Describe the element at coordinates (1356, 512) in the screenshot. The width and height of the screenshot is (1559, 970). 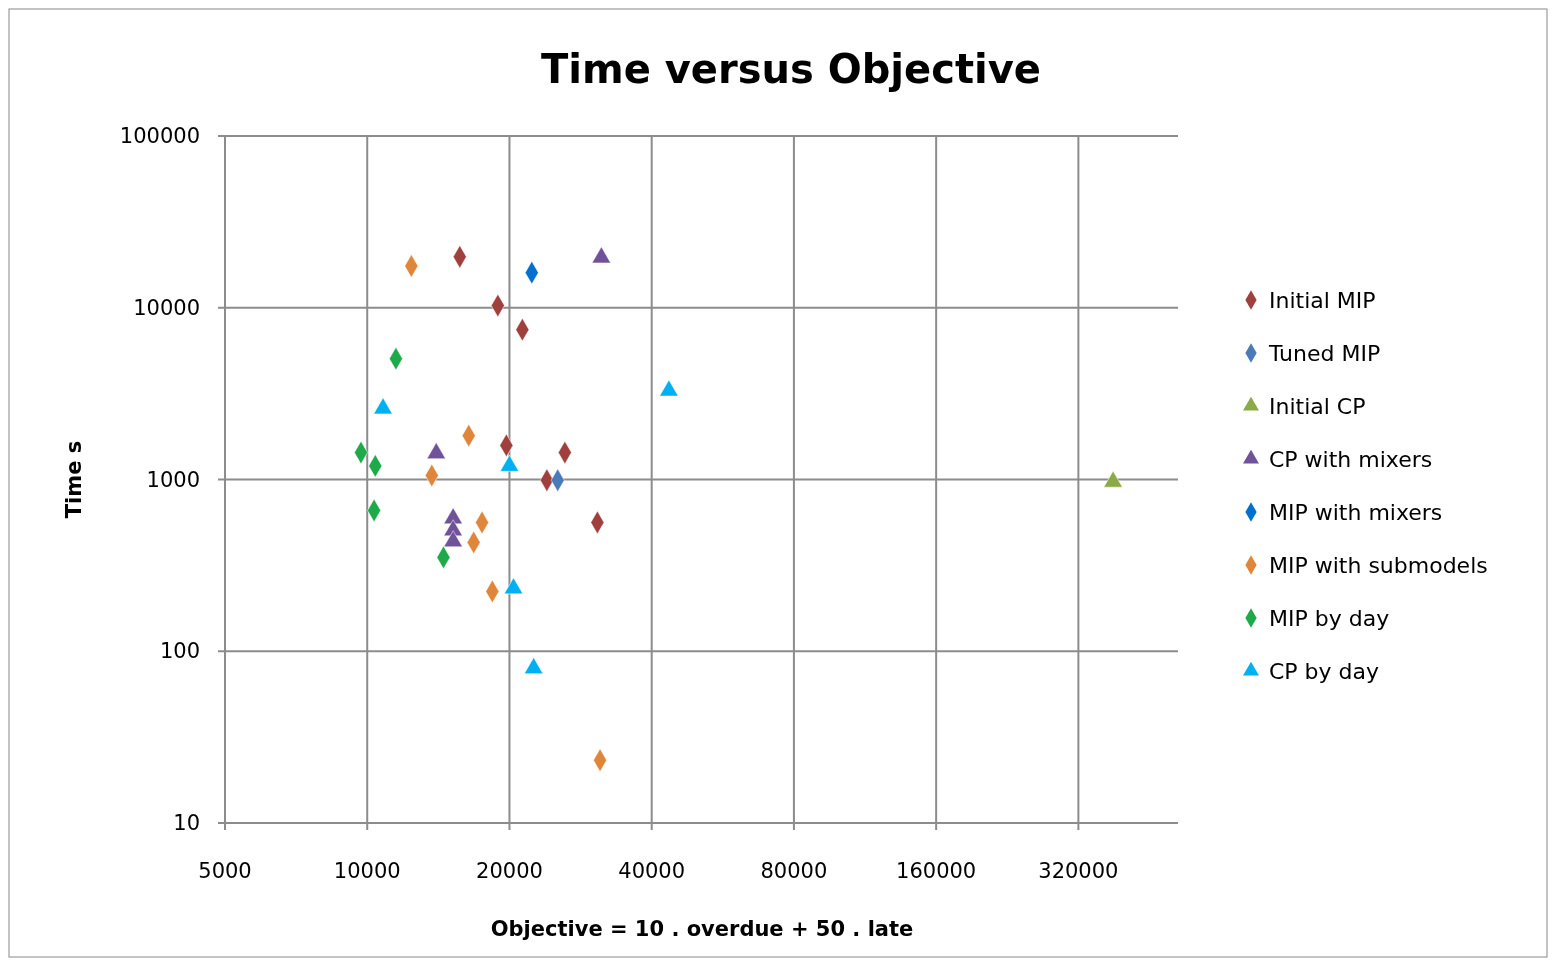
I see `legend-label: MIP with mixers` at that location.